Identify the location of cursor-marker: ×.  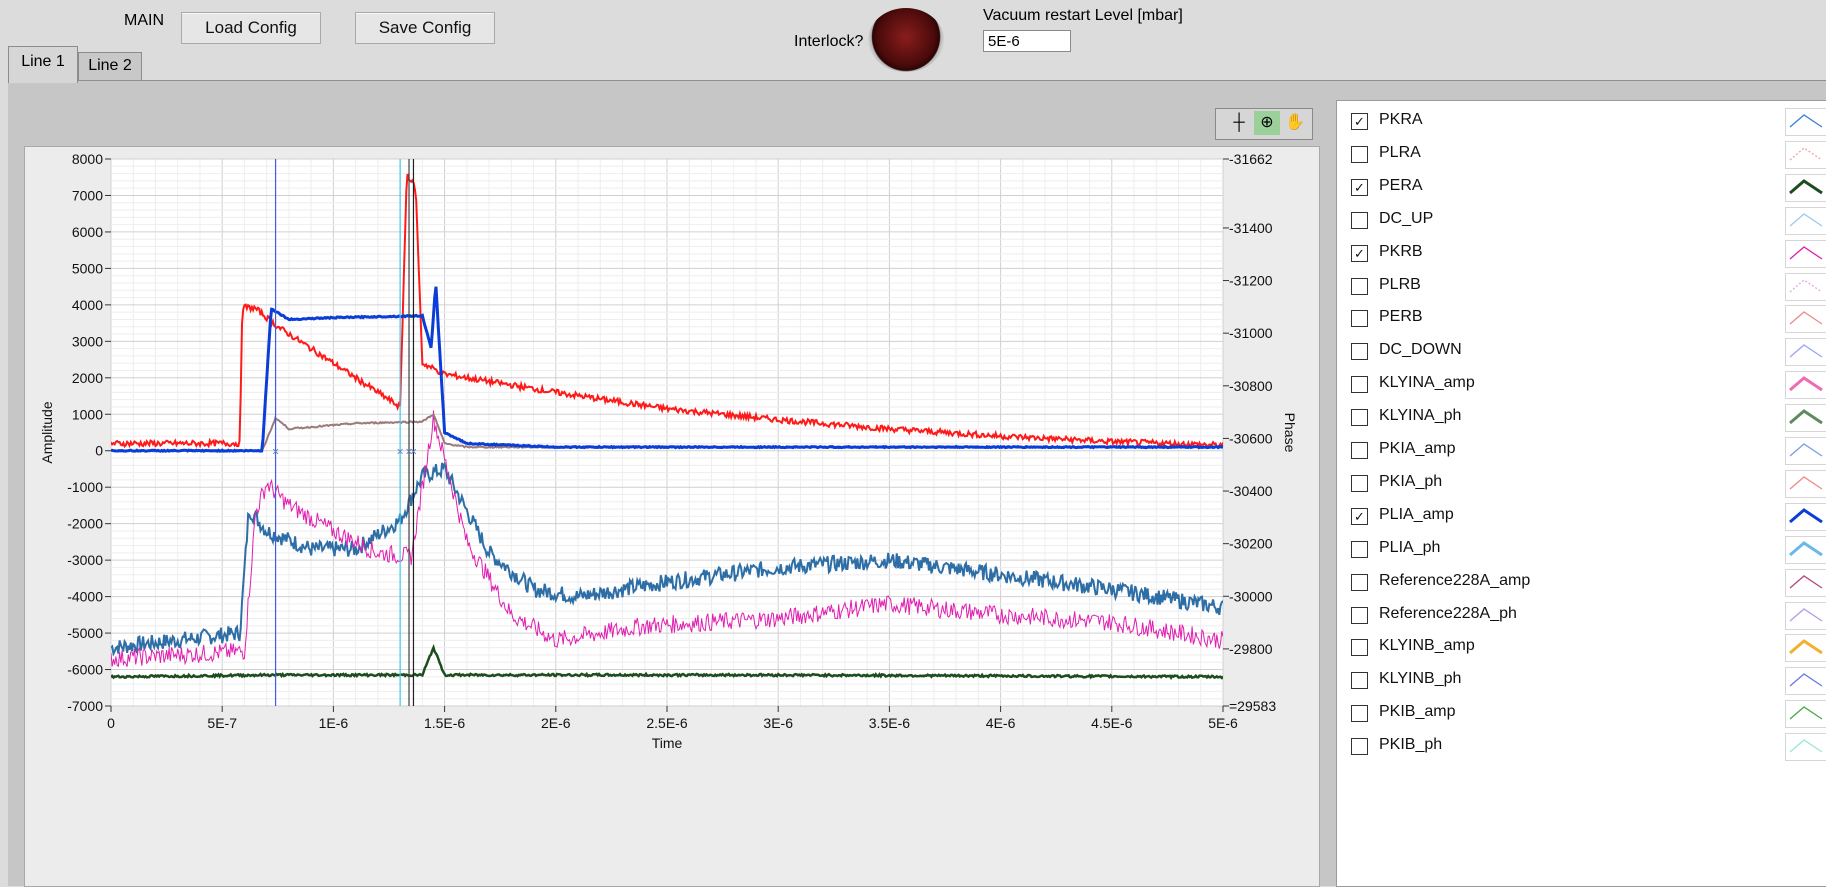
(400, 452).